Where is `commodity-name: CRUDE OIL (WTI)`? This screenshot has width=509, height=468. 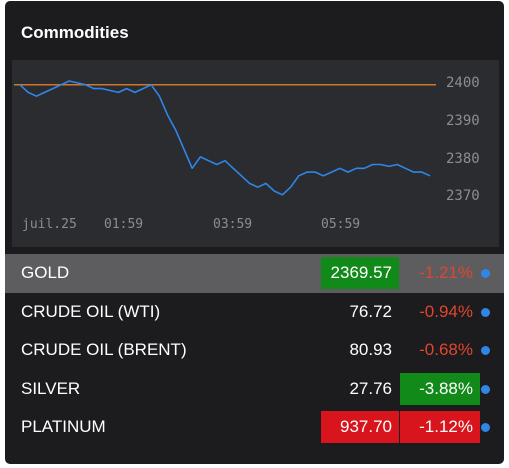
commodity-name: CRUDE OIL (WTI) is located at coordinates (91, 311).